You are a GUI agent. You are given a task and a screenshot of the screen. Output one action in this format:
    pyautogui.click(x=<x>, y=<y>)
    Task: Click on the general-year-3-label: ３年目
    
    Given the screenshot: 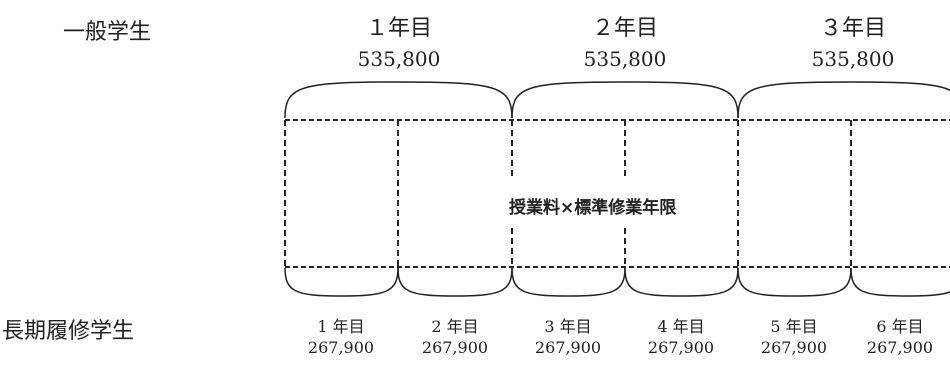 What is the action you would take?
    pyautogui.click(x=852, y=28)
    